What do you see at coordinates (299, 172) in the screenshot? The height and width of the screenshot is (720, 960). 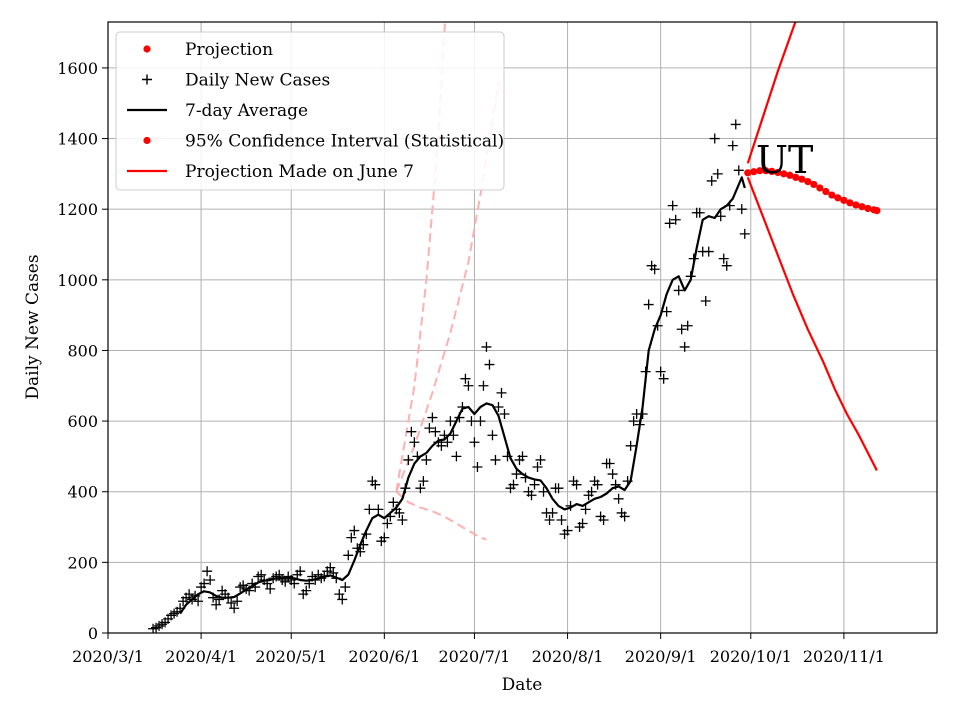 I see `legend-label: Projection Made on June 7` at bounding box center [299, 172].